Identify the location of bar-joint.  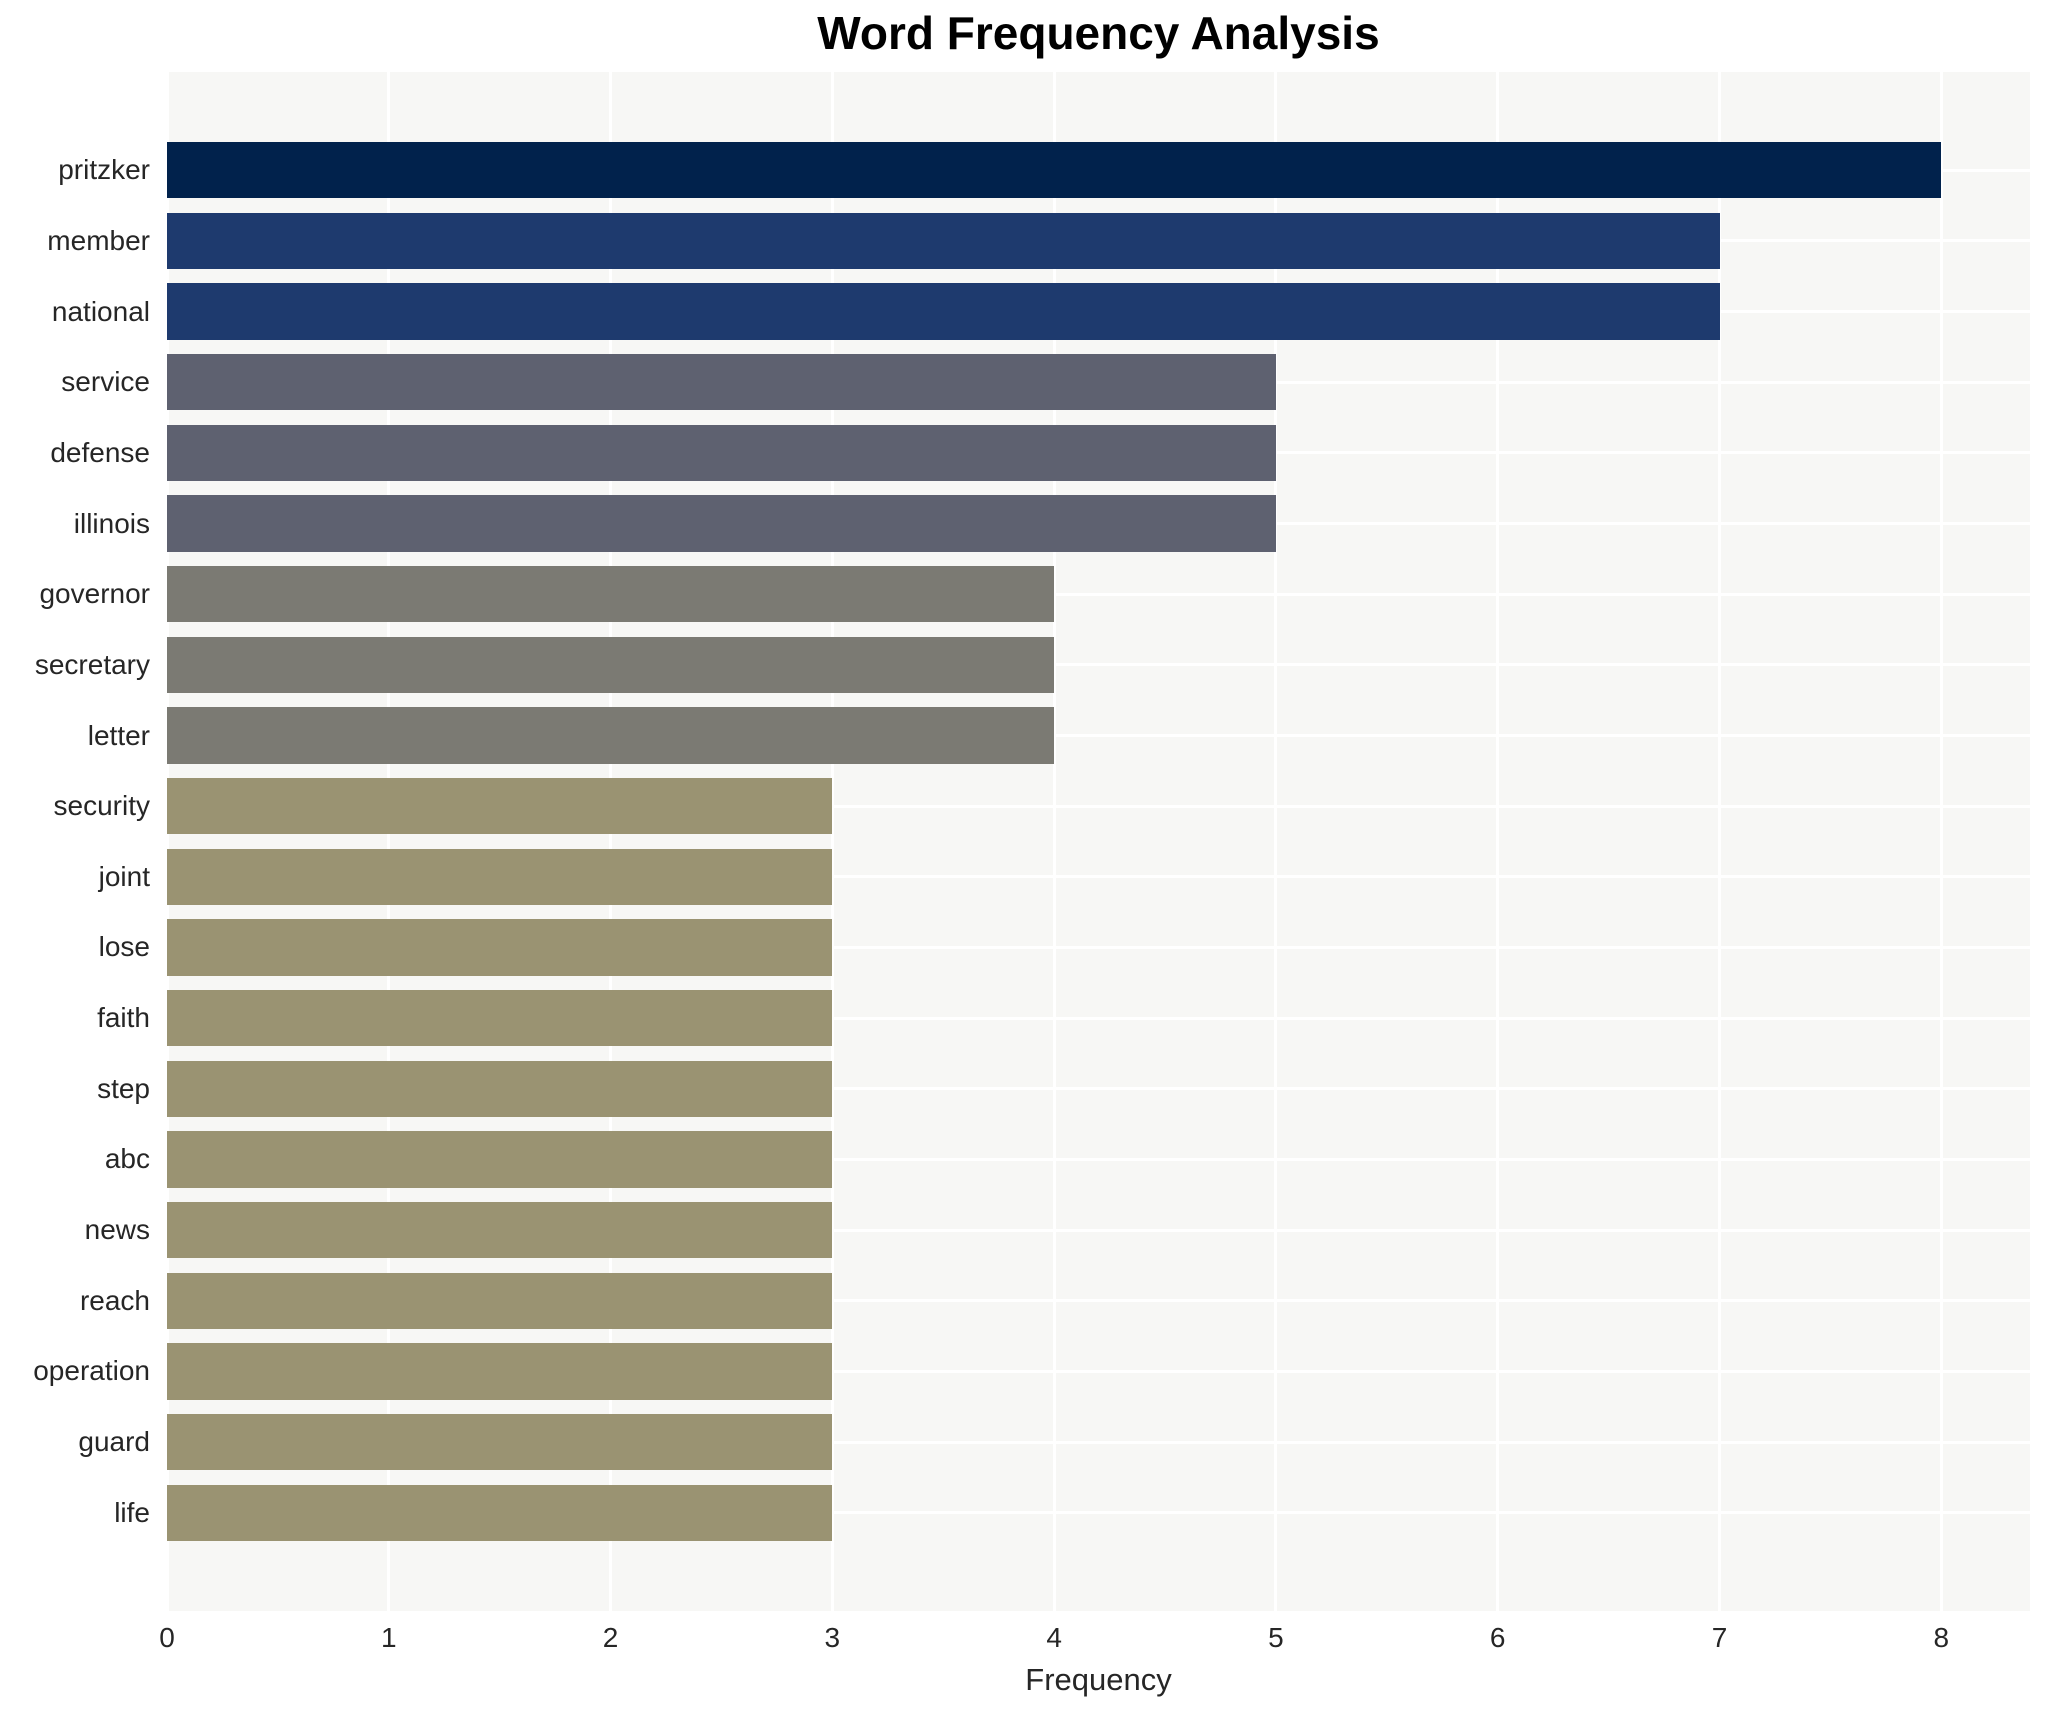
(500, 877).